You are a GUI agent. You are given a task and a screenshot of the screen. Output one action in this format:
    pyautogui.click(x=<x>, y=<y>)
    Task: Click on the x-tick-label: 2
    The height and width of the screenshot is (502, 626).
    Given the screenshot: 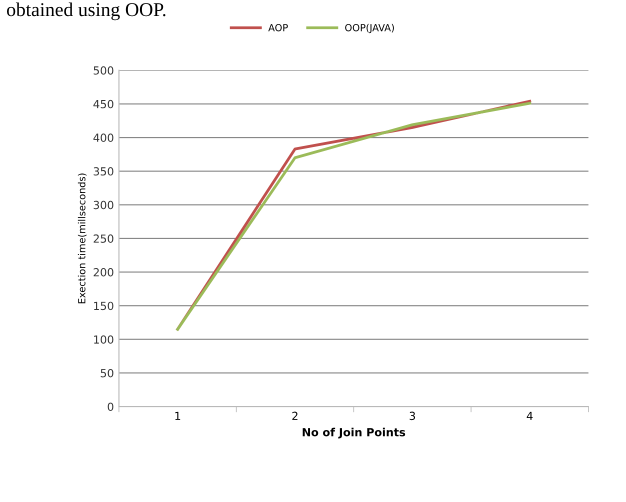 What is the action you would take?
    pyautogui.click(x=295, y=416)
    